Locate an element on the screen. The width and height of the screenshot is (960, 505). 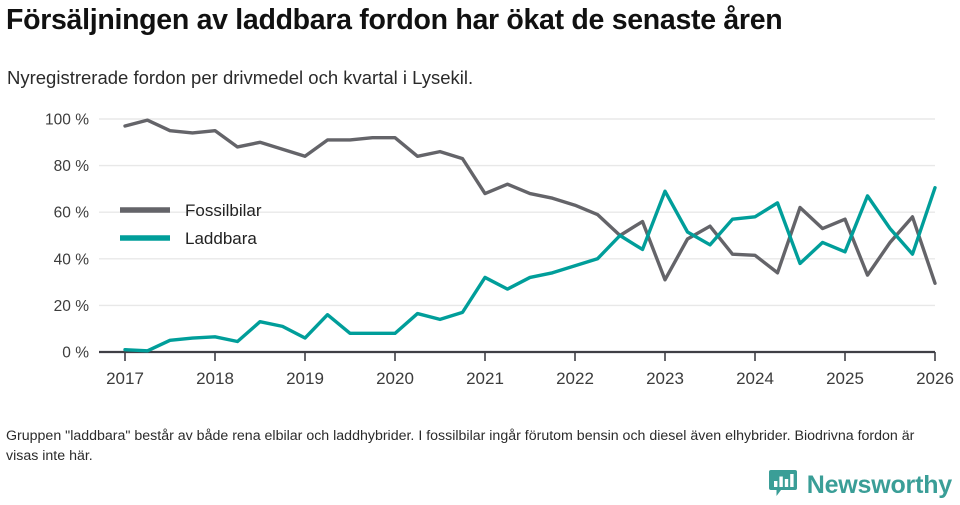
y-axis-tick-label: 60 % is located at coordinates (72, 213).